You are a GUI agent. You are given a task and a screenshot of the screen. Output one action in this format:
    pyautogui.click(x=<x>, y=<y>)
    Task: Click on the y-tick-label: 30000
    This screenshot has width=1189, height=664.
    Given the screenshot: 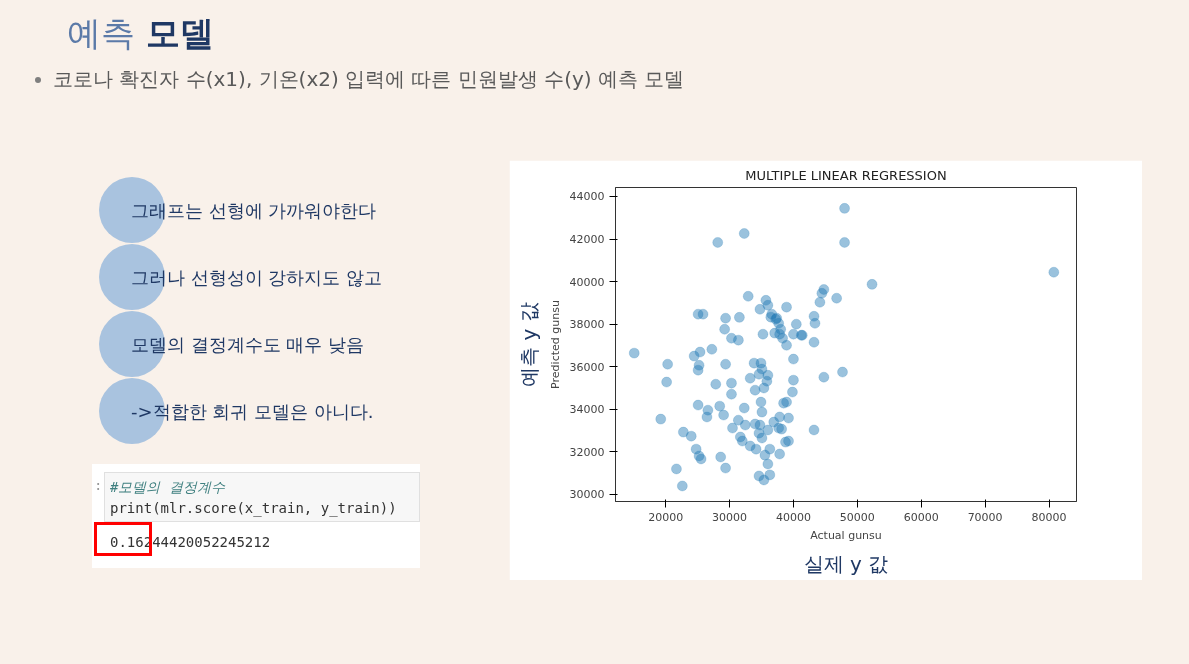 What is the action you would take?
    pyautogui.click(x=587, y=495)
    